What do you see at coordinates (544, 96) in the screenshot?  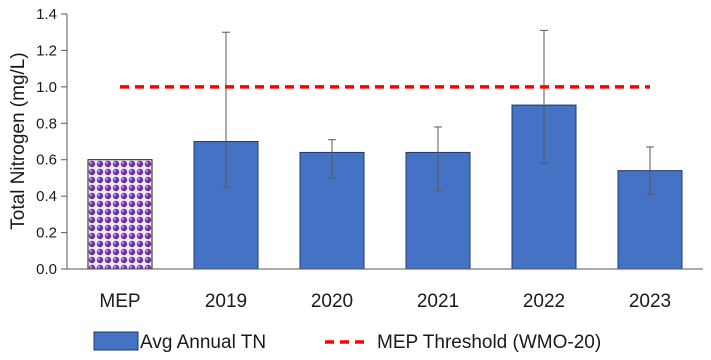 I see `error-bar-2022` at bounding box center [544, 96].